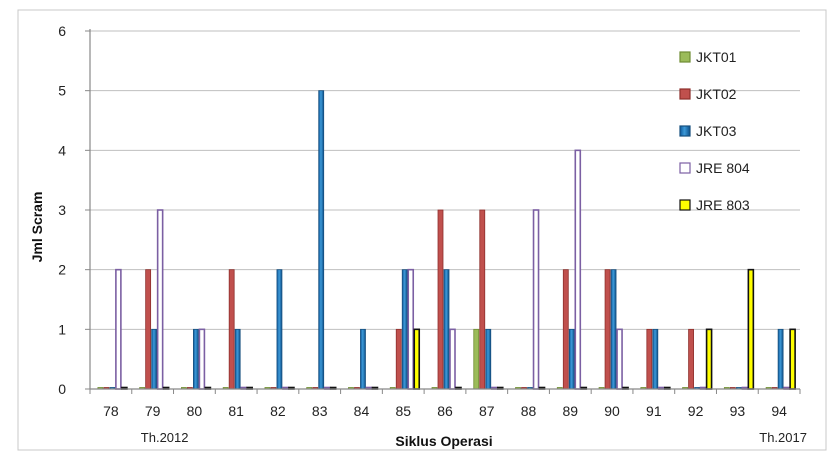 This screenshot has height=459, width=830. I want to click on legend-swatch-jre804, so click(685, 168).